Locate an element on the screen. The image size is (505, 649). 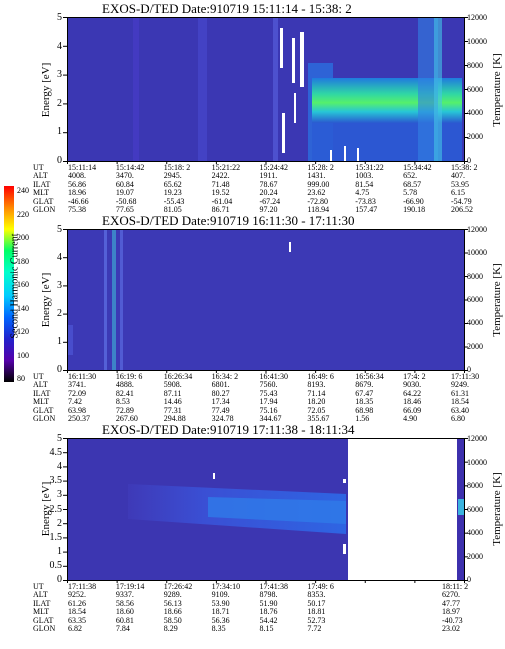
y-tick-label: 2.5 is located at coordinates (56, 509).